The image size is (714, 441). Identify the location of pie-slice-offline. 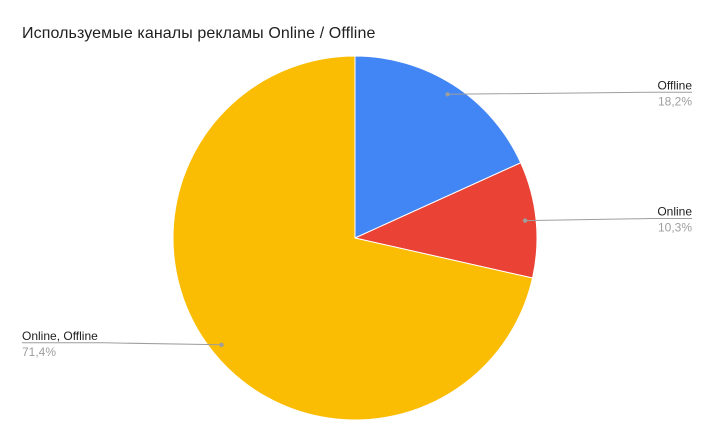
(438, 147).